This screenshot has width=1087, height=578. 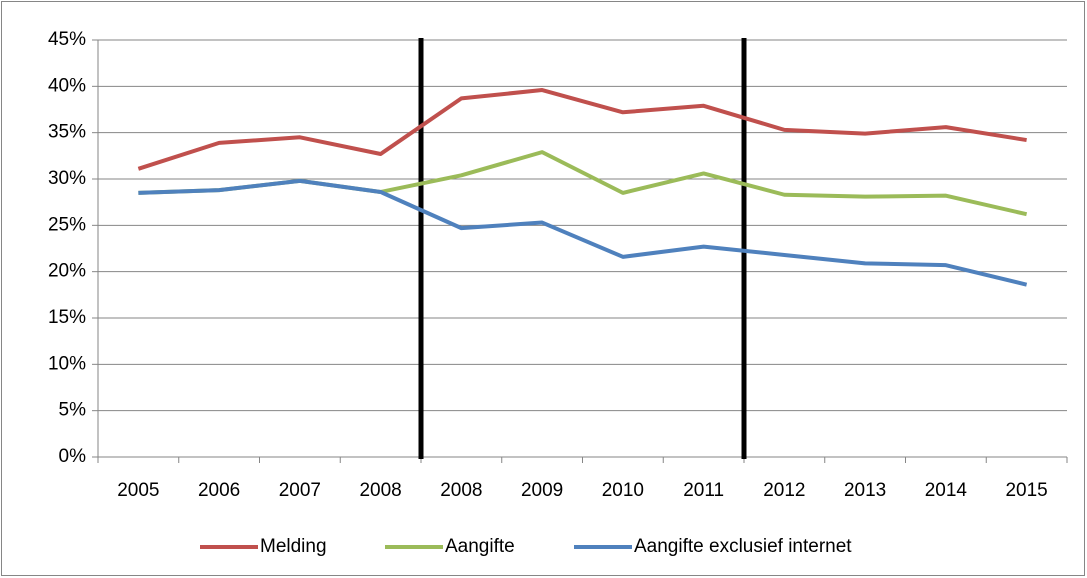 I want to click on y-tick-label: 35%, so click(x=67, y=132).